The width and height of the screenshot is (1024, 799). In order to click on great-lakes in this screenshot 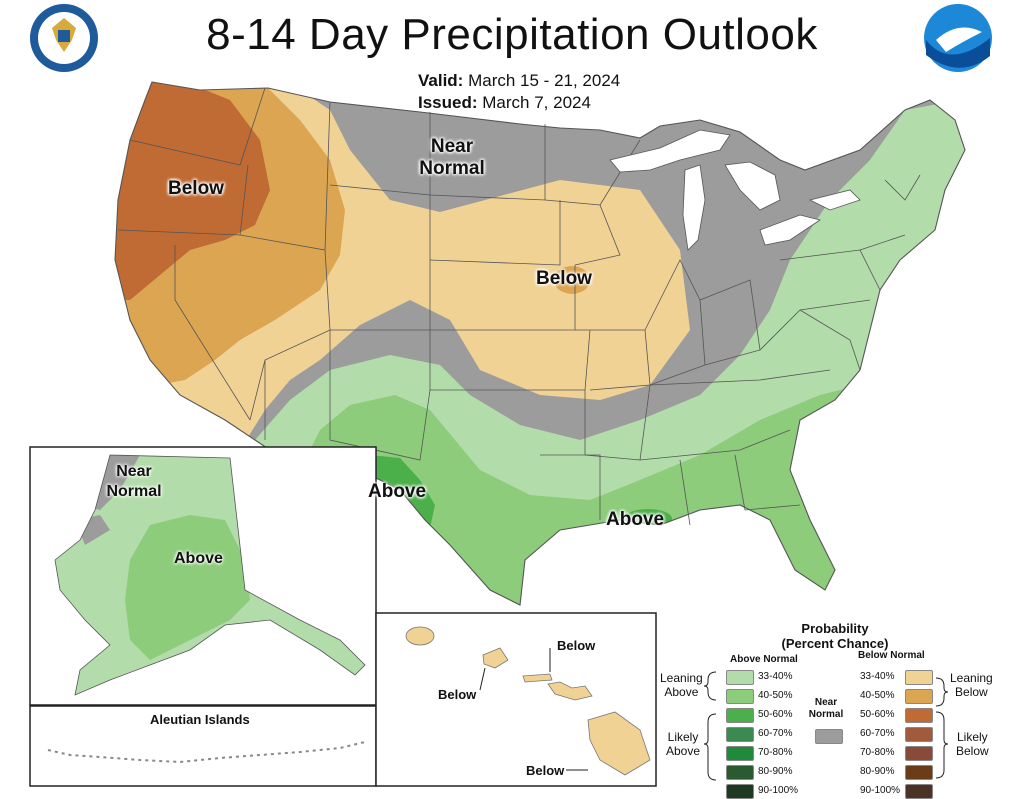, I will do `click(735, 190)`.